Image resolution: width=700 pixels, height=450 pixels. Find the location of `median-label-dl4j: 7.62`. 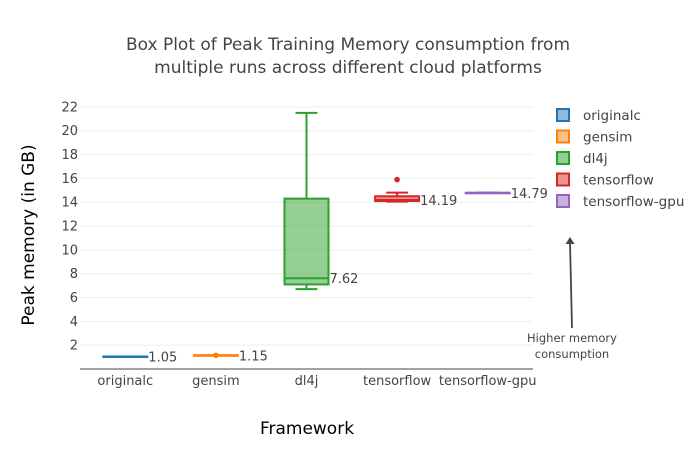

median-label-dl4j: 7.62 is located at coordinates (344, 279).